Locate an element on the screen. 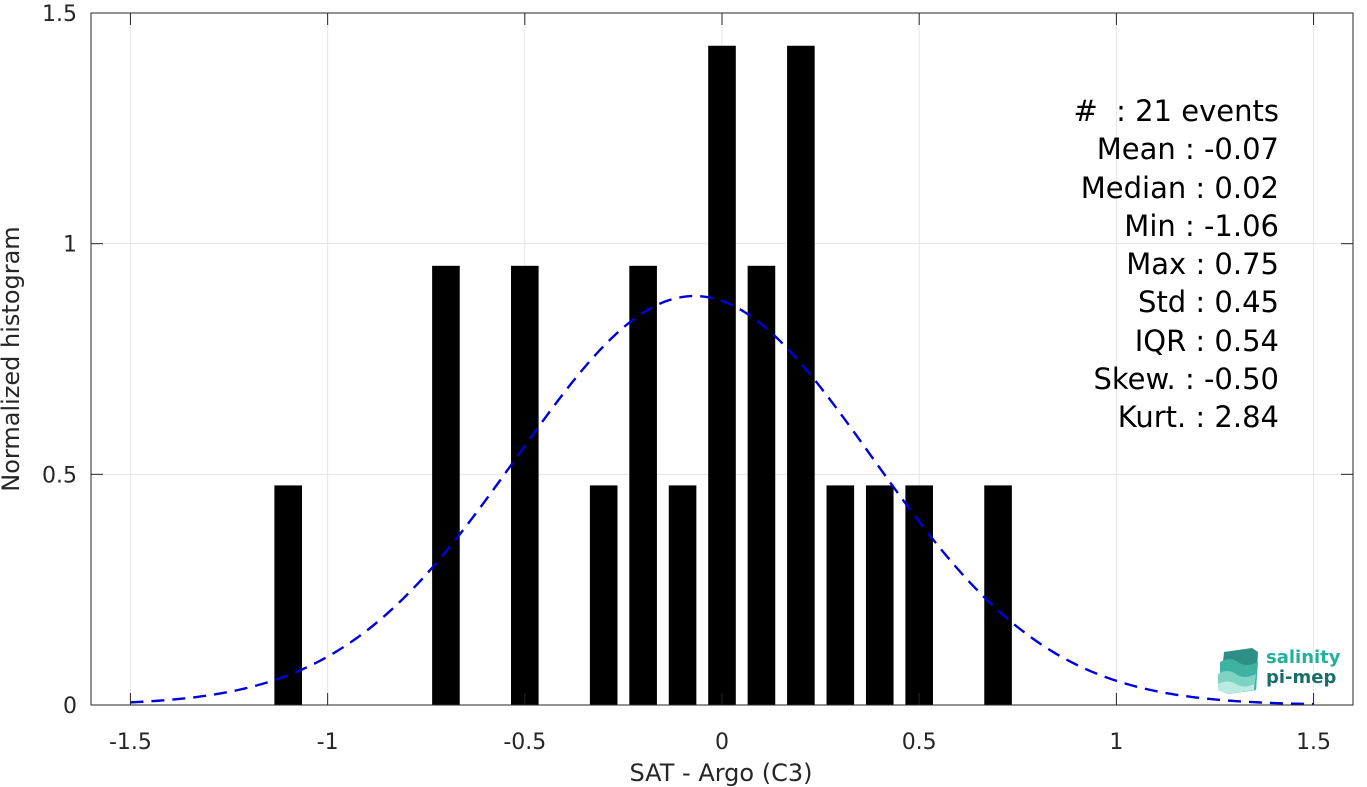 This screenshot has width=1367, height=787. wave-logo-icon is located at coordinates (1238, 671).